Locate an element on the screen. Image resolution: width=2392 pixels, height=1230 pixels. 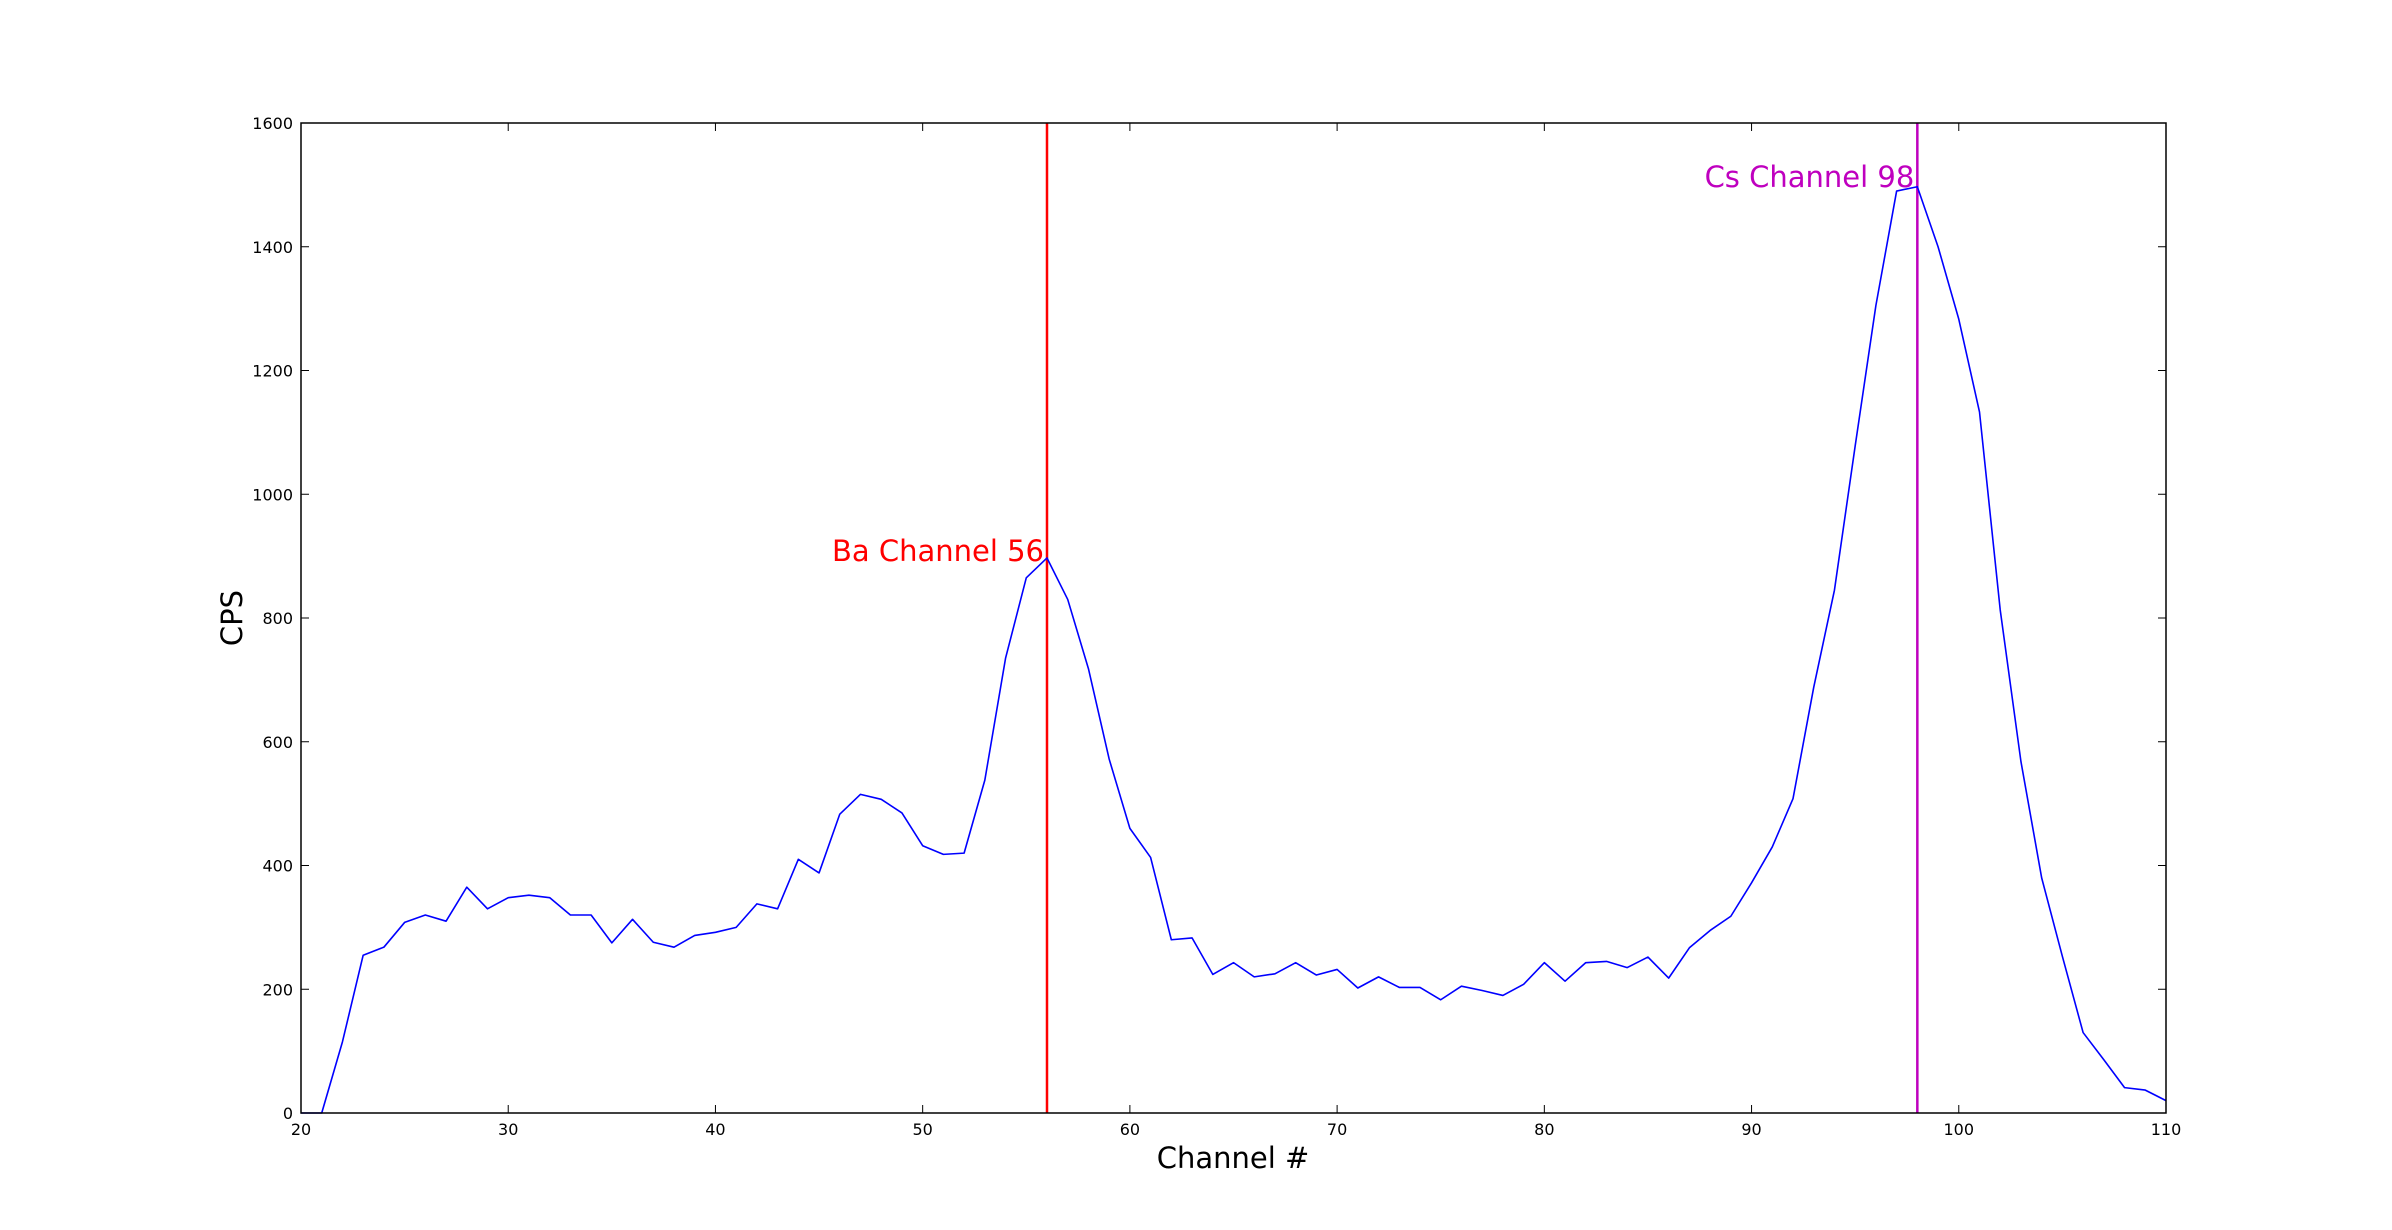
x-tick-label: 70 is located at coordinates (1337, 1129).